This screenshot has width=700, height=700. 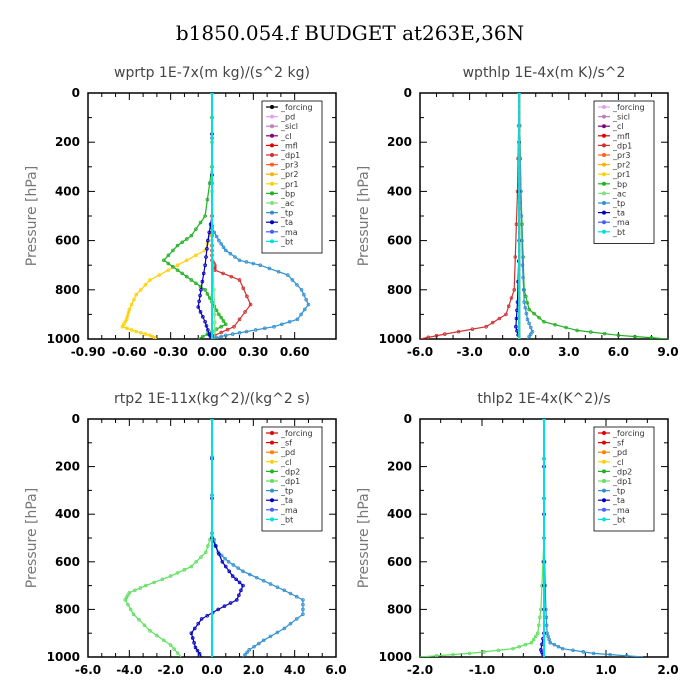 I want to click on y-tick-label: 400, so click(x=399, y=191).